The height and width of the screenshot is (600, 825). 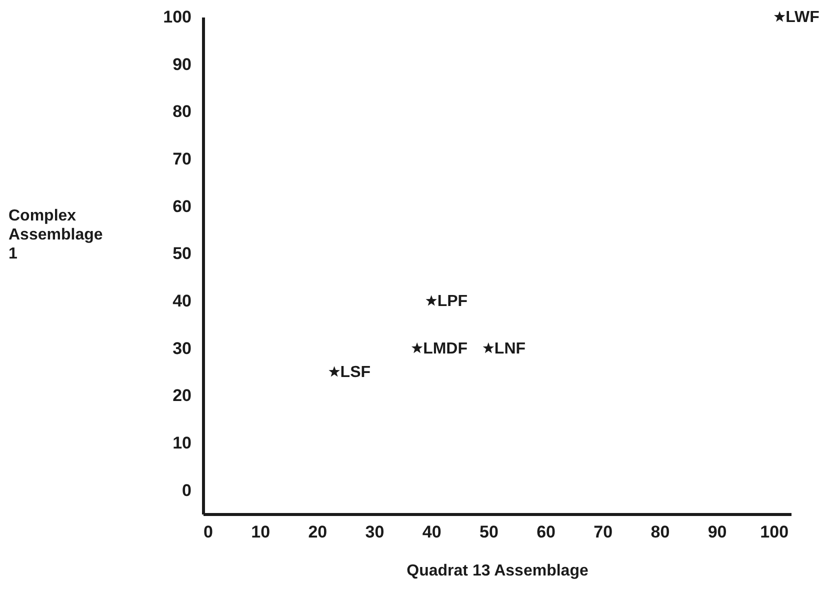 What do you see at coordinates (497, 571) in the screenshot?
I see `x-axis-title: Quadrat 13 Assemblage` at bounding box center [497, 571].